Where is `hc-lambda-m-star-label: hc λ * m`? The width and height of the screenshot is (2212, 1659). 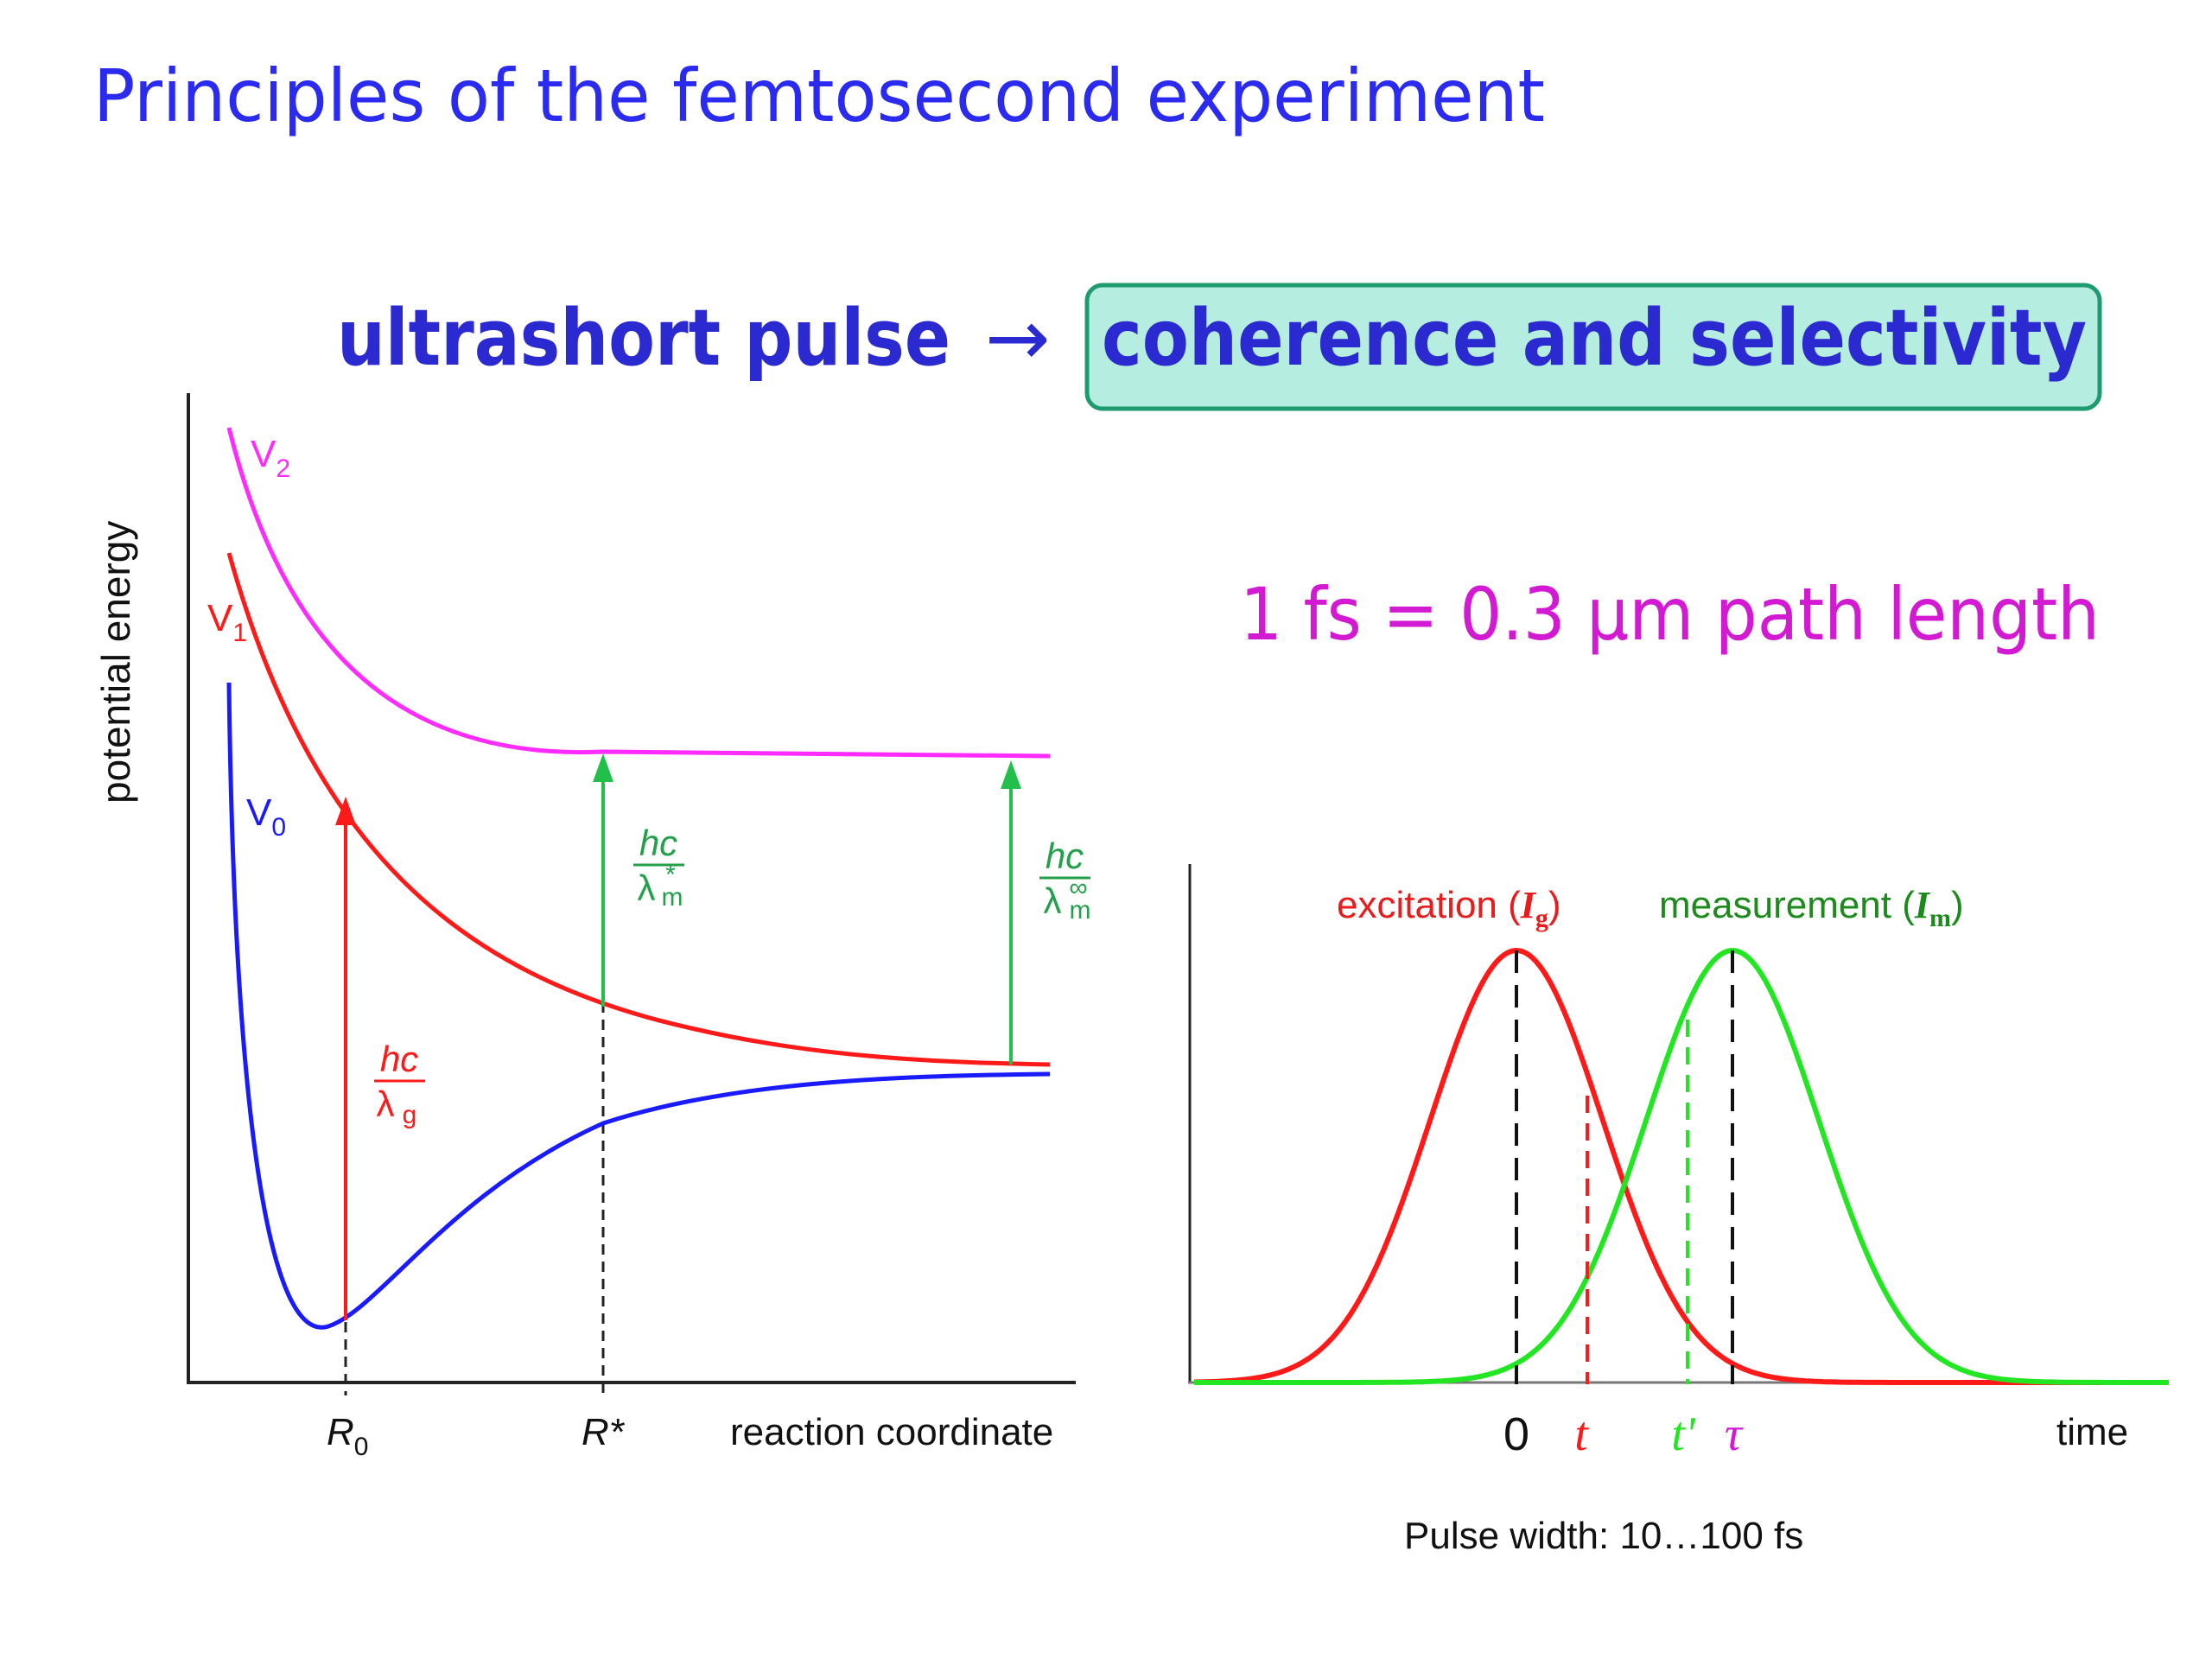 hc-lambda-m-star-label: hc λ * m is located at coordinates (658, 867).